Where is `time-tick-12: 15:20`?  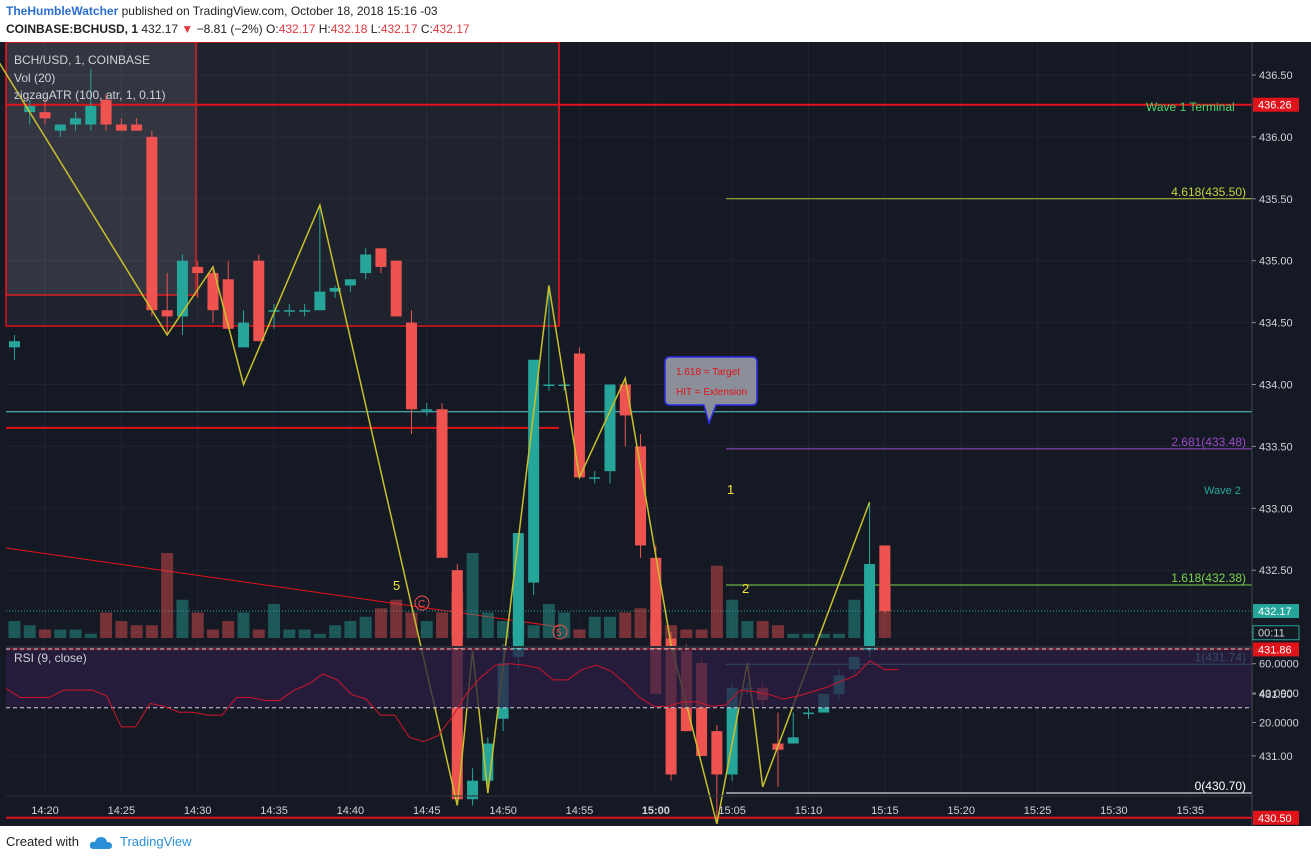 time-tick-12: 15:20 is located at coordinates (961, 811).